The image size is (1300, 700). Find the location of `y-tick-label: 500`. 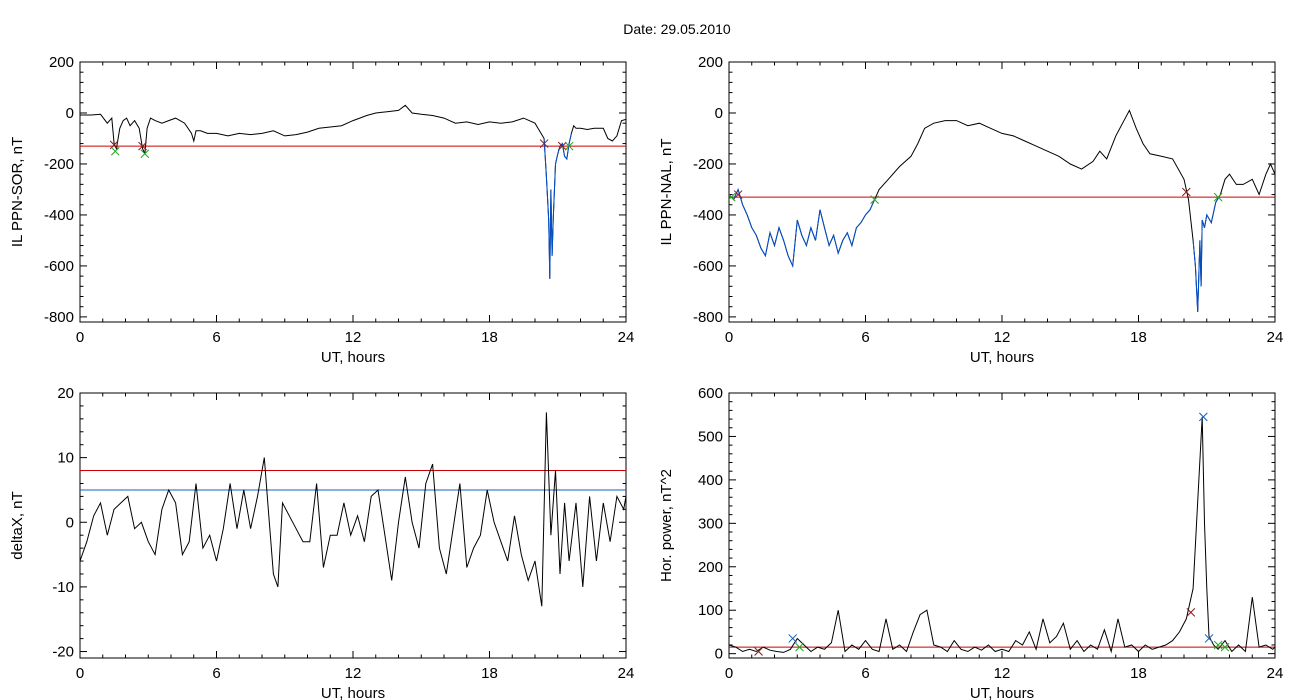

y-tick-label: 500 is located at coordinates (710, 436).